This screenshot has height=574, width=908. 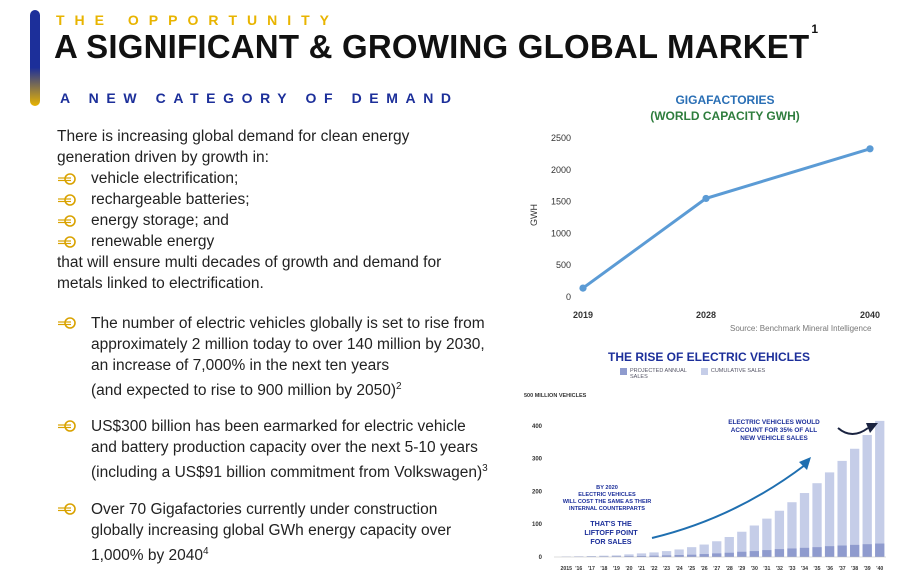 What do you see at coordinates (732, 374) in the screenshot?
I see `legend-item: CUMULATIVE SALES` at bounding box center [732, 374].